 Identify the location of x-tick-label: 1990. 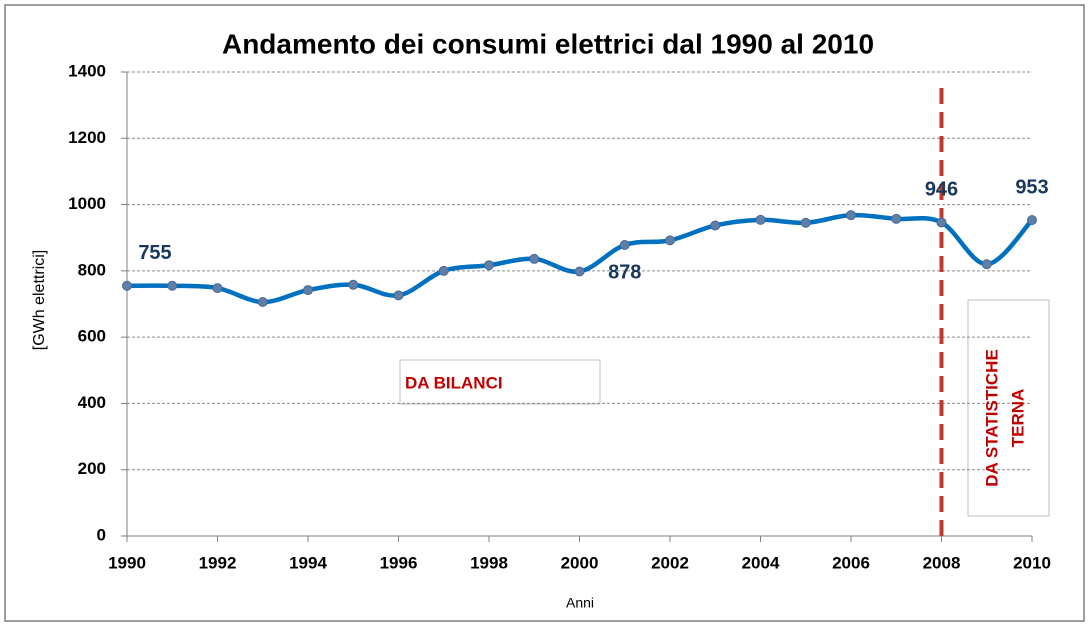
(127, 562).